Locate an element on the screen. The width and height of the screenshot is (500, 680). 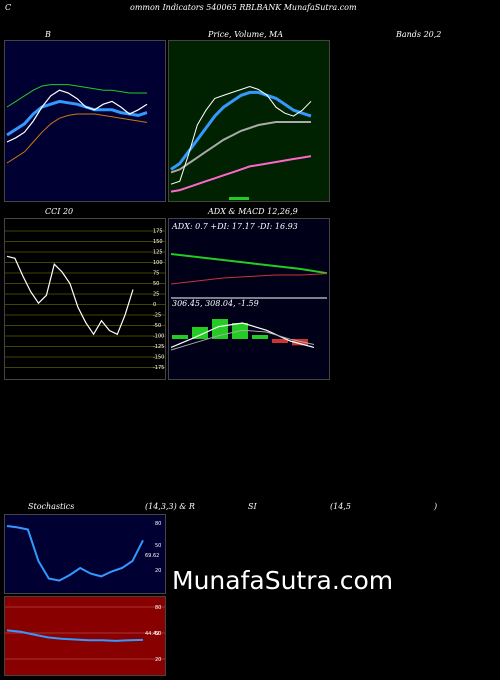
cci-tick-label: 175 is located at coordinates (158, 232).